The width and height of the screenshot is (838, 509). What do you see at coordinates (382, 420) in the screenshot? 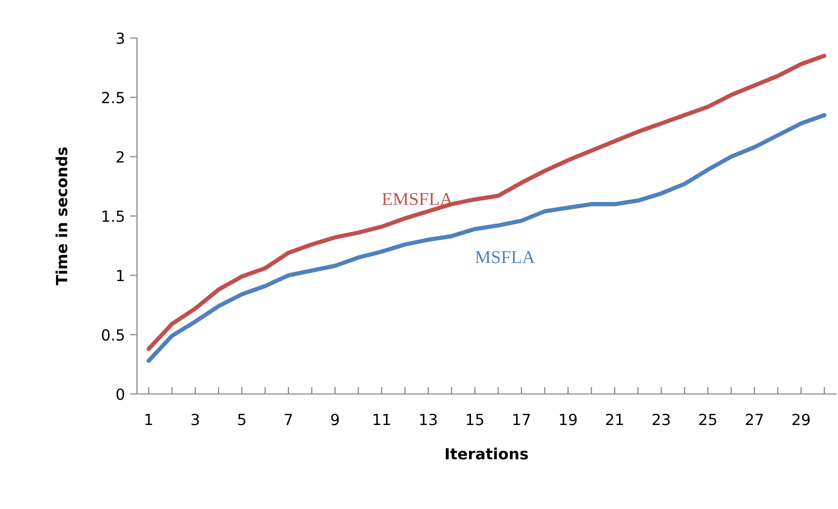
I see `x-tick-label: 11` at bounding box center [382, 420].